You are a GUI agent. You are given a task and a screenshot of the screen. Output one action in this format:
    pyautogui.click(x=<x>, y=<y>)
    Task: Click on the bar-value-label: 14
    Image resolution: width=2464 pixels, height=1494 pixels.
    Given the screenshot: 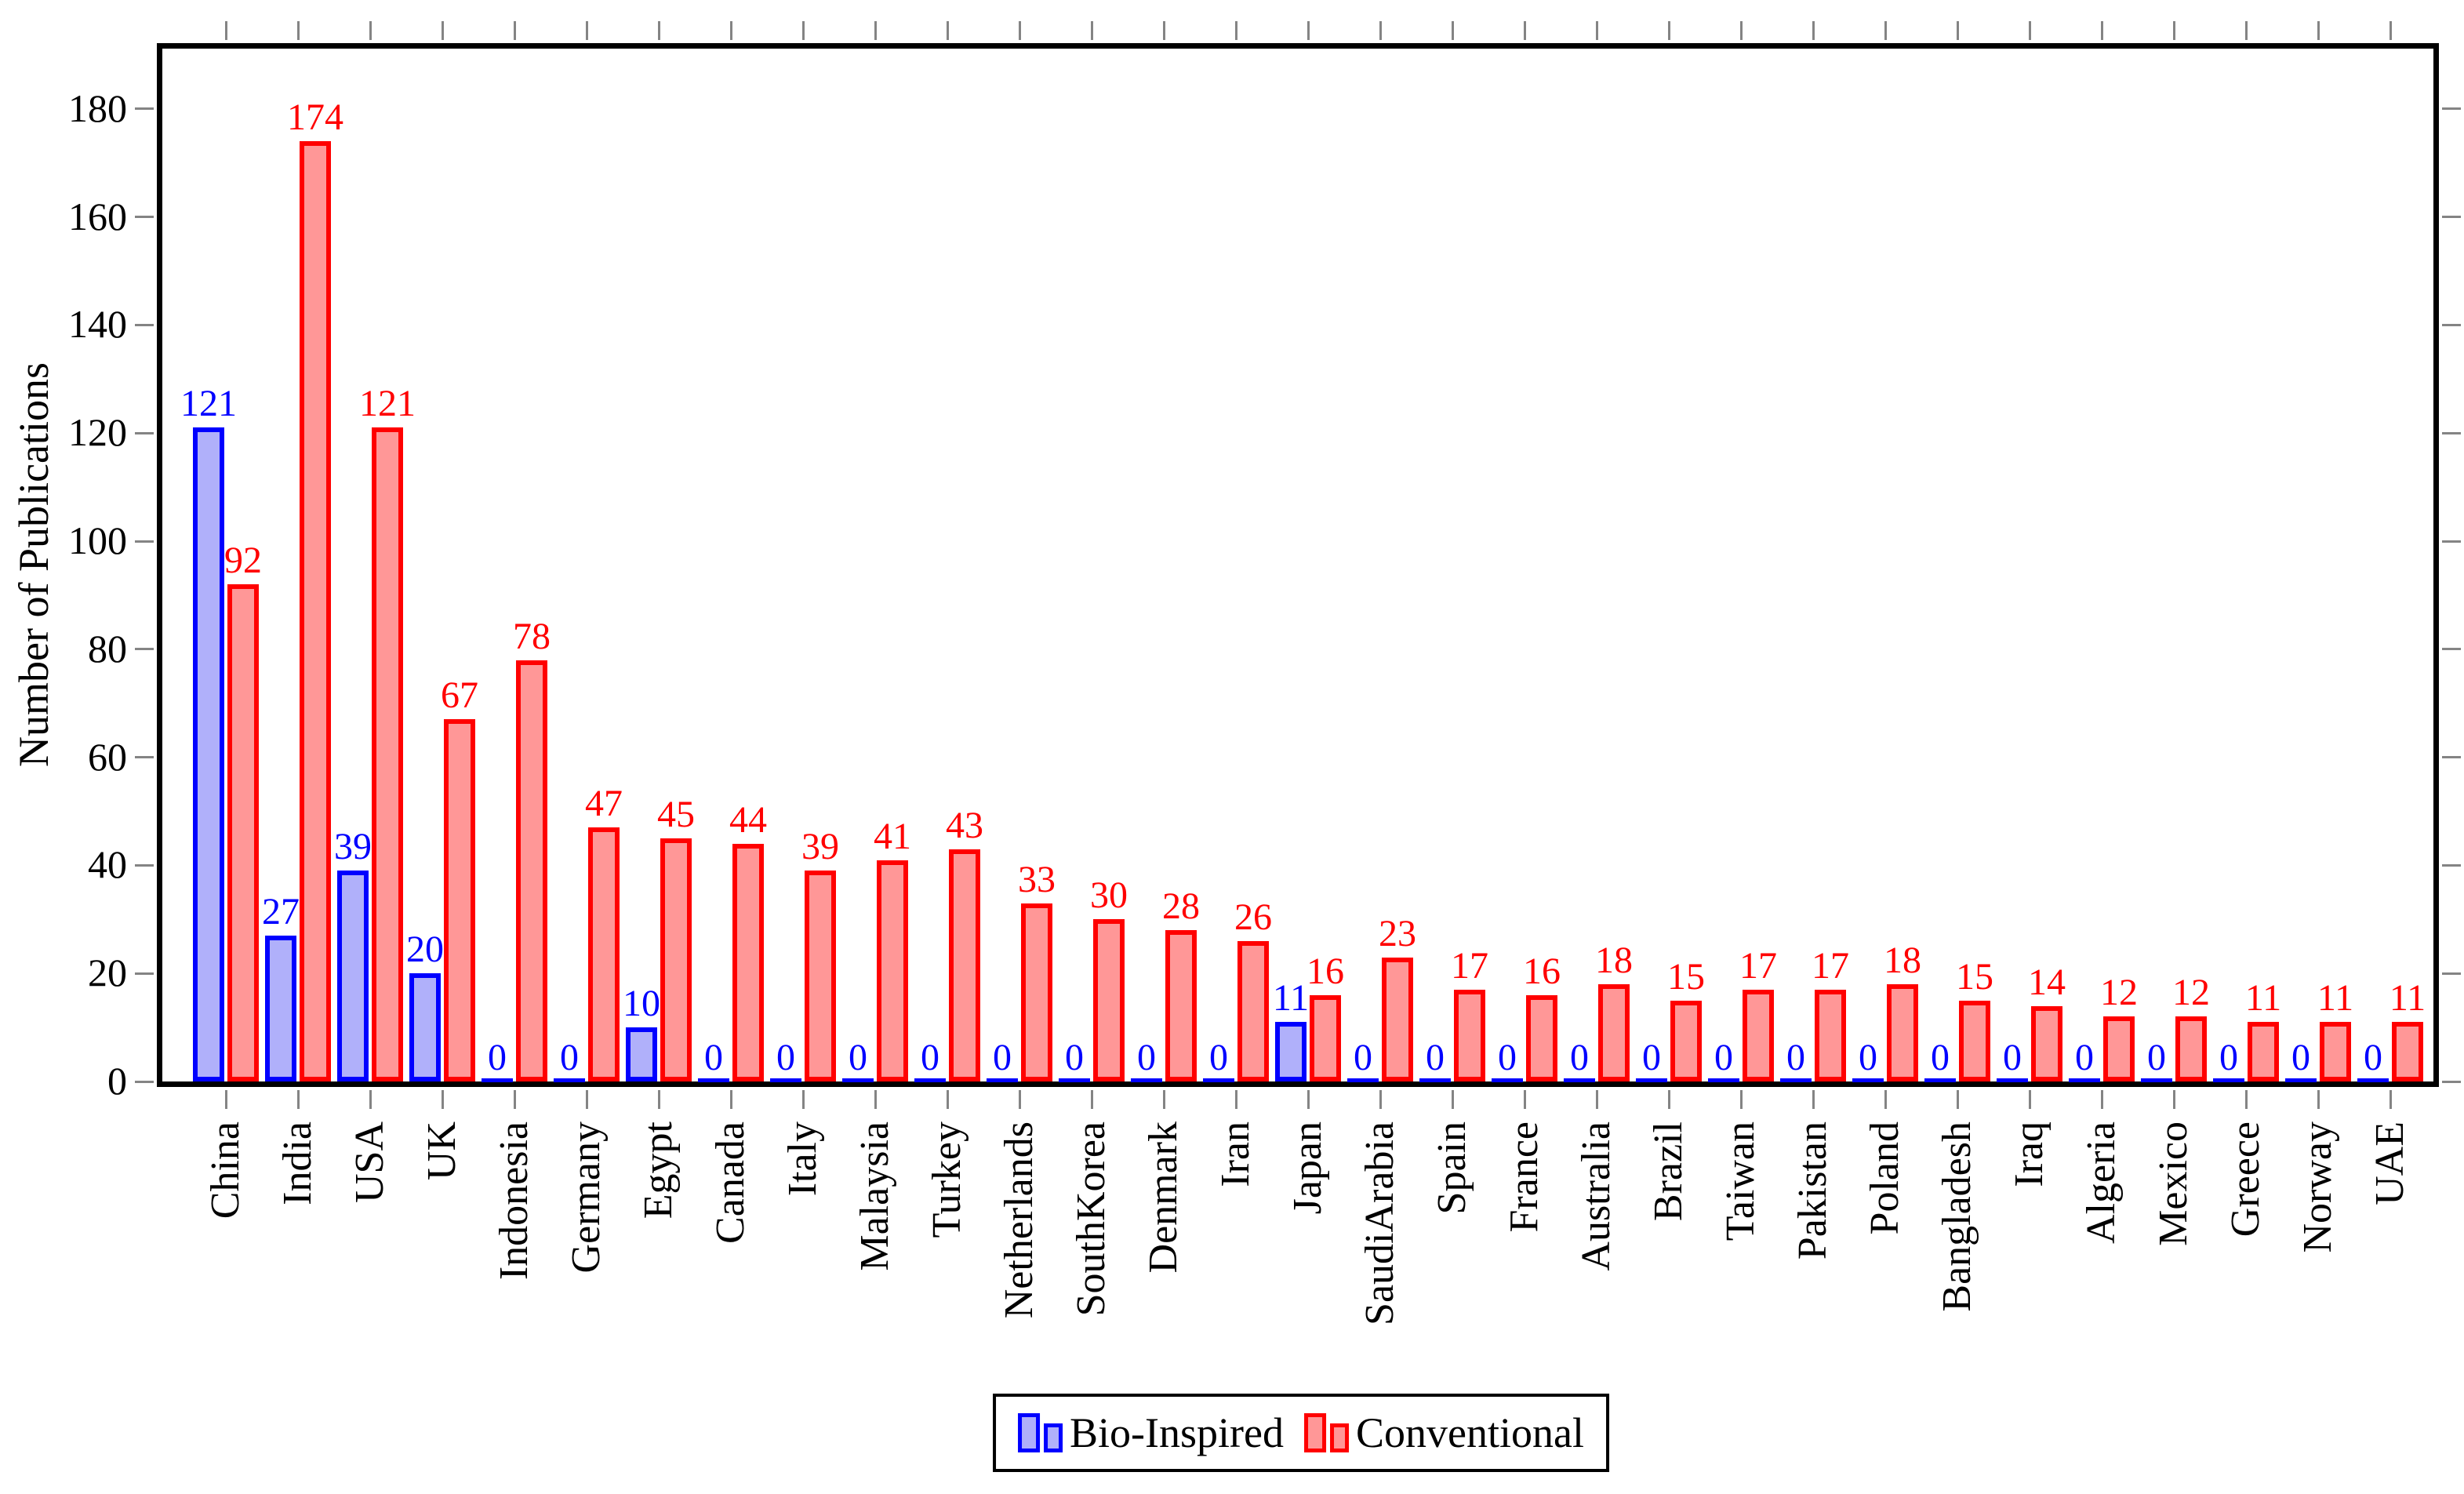 What is the action you would take?
    pyautogui.click(x=2047, y=982)
    